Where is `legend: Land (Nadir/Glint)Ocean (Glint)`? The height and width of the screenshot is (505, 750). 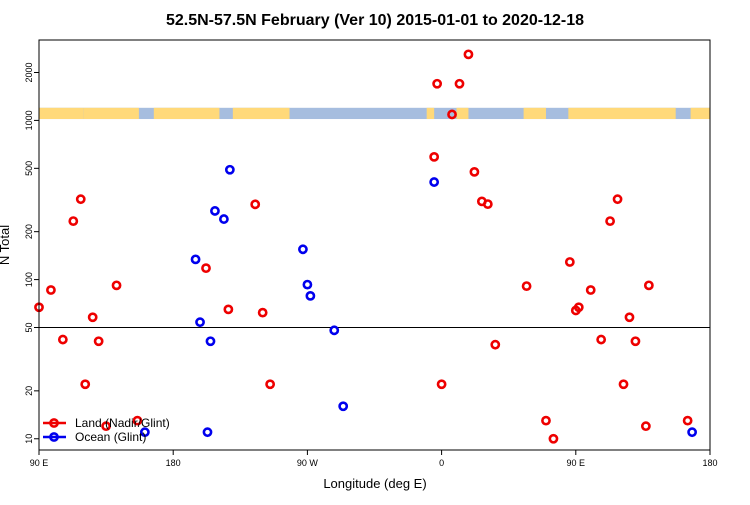
legend: Land (Nadir/Glint)Ocean (Glint) is located at coordinates (106, 430).